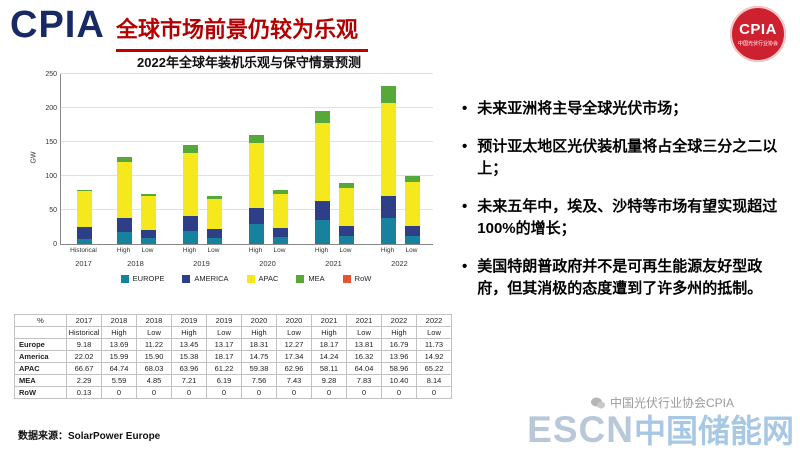  What do you see at coordinates (84, 356) in the screenshot?
I see `table-cell: 22.02` at bounding box center [84, 356].